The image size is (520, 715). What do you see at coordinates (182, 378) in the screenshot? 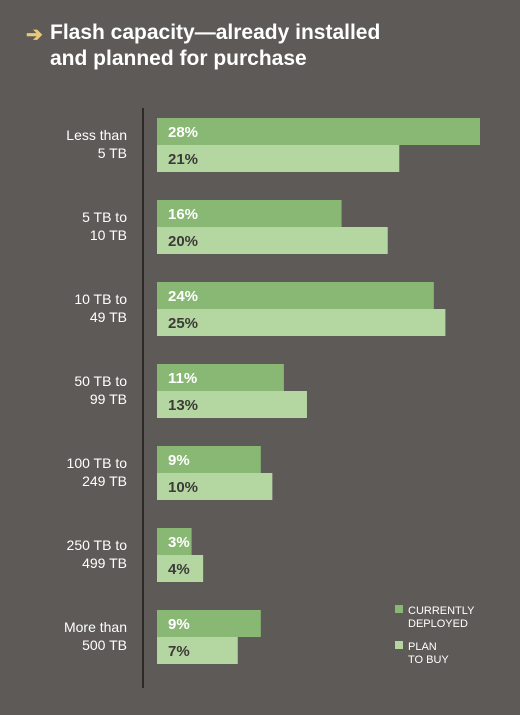
I see `data-label: 11%` at bounding box center [182, 378].